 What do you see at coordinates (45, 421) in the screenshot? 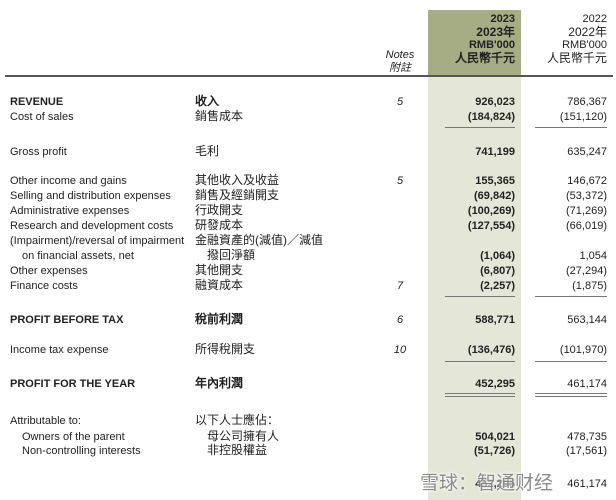
I see `row-label: Attributable to:` at bounding box center [45, 421].